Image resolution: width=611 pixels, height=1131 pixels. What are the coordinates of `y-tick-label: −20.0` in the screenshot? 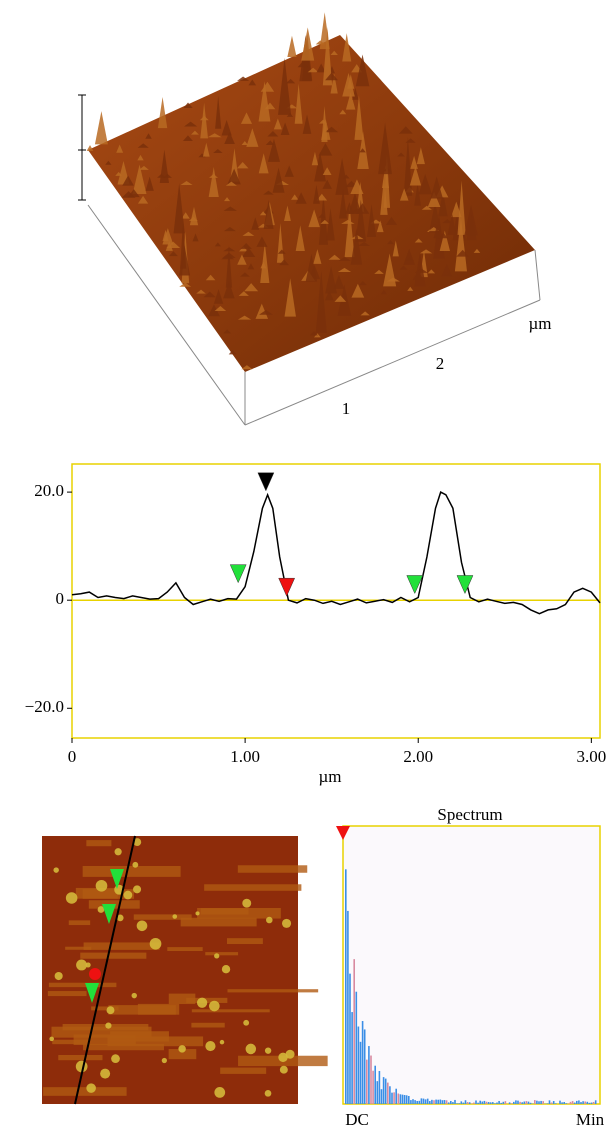 It's located at (44, 706).